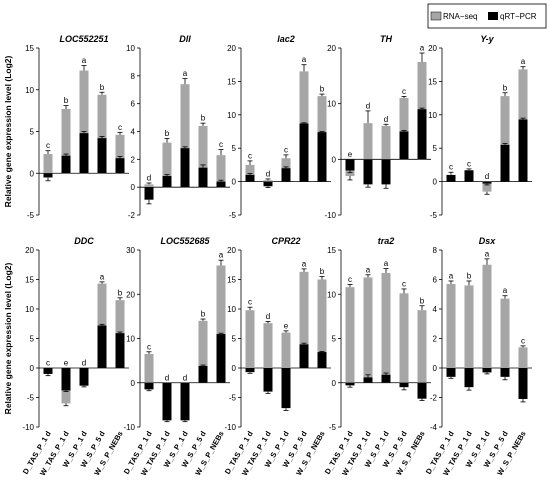  I want to click on legend-swatch-rna-seq, so click(436, 16).